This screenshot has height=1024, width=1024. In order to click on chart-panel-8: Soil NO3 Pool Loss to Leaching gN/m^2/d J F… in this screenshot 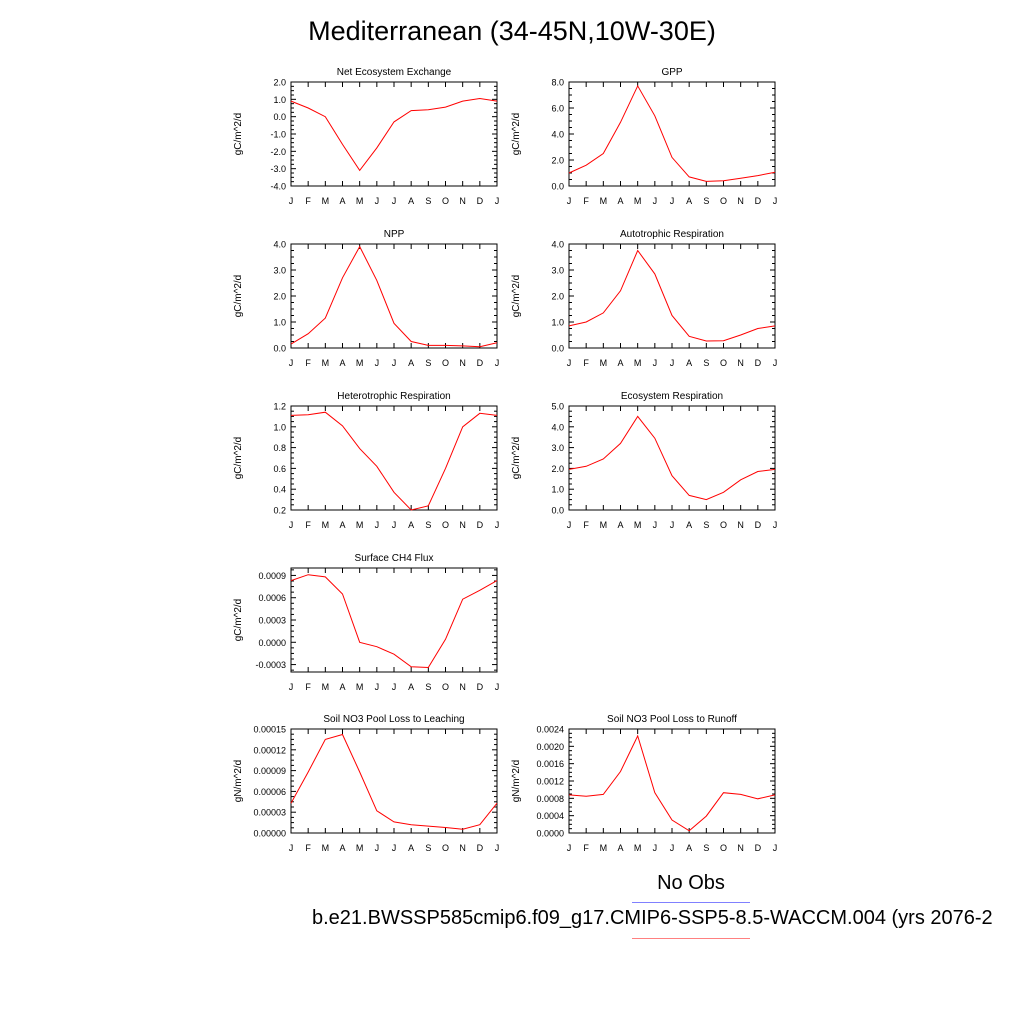, I will do `click(366, 783)`.